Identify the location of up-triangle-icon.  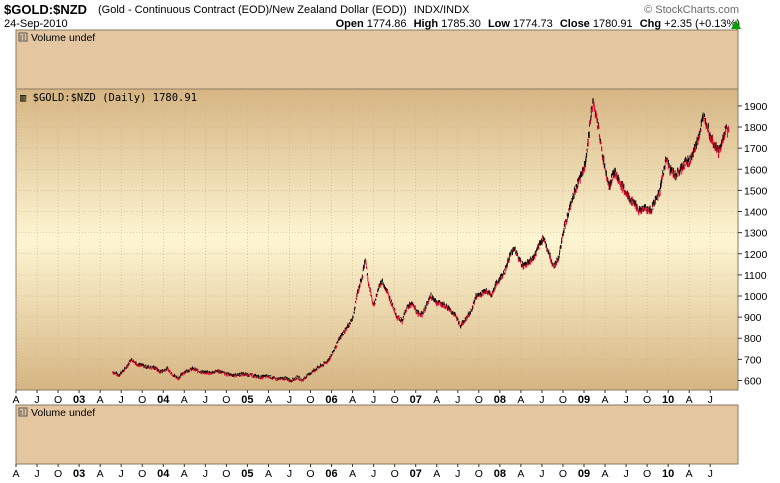
(736, 24).